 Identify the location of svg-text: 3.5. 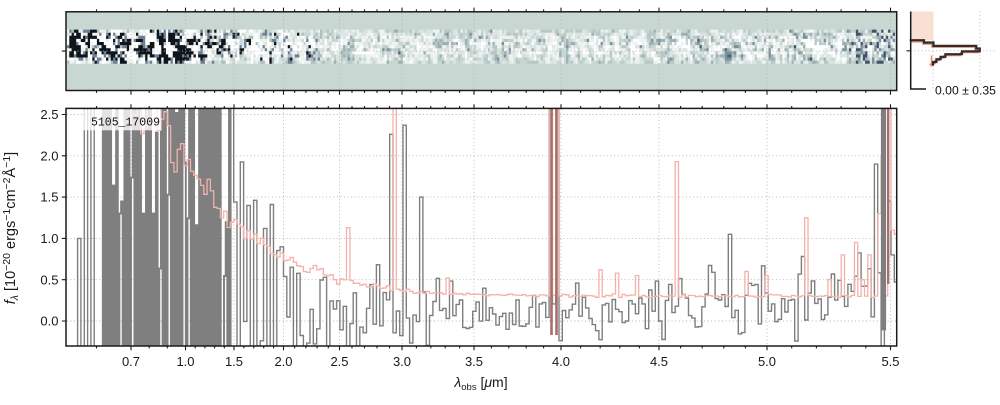
(474, 361).